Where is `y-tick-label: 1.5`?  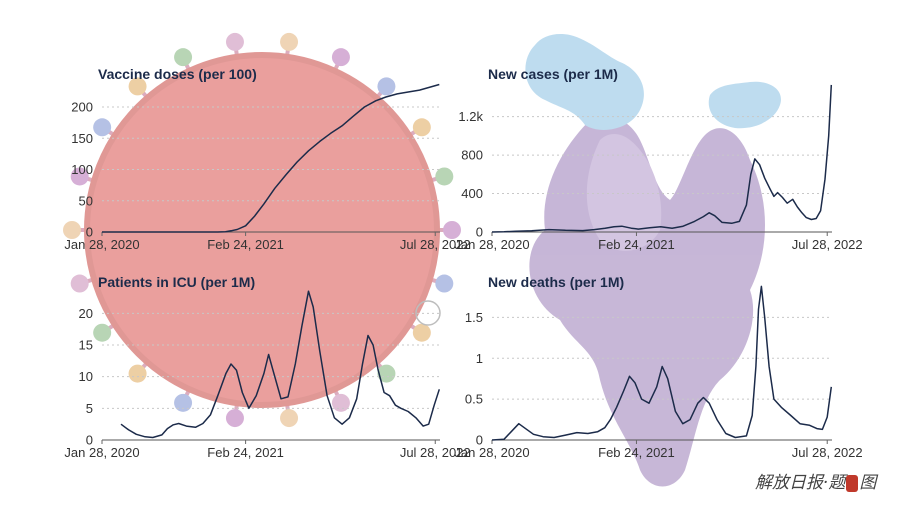
y-tick-label: 1.5 is located at coordinates (474, 317).